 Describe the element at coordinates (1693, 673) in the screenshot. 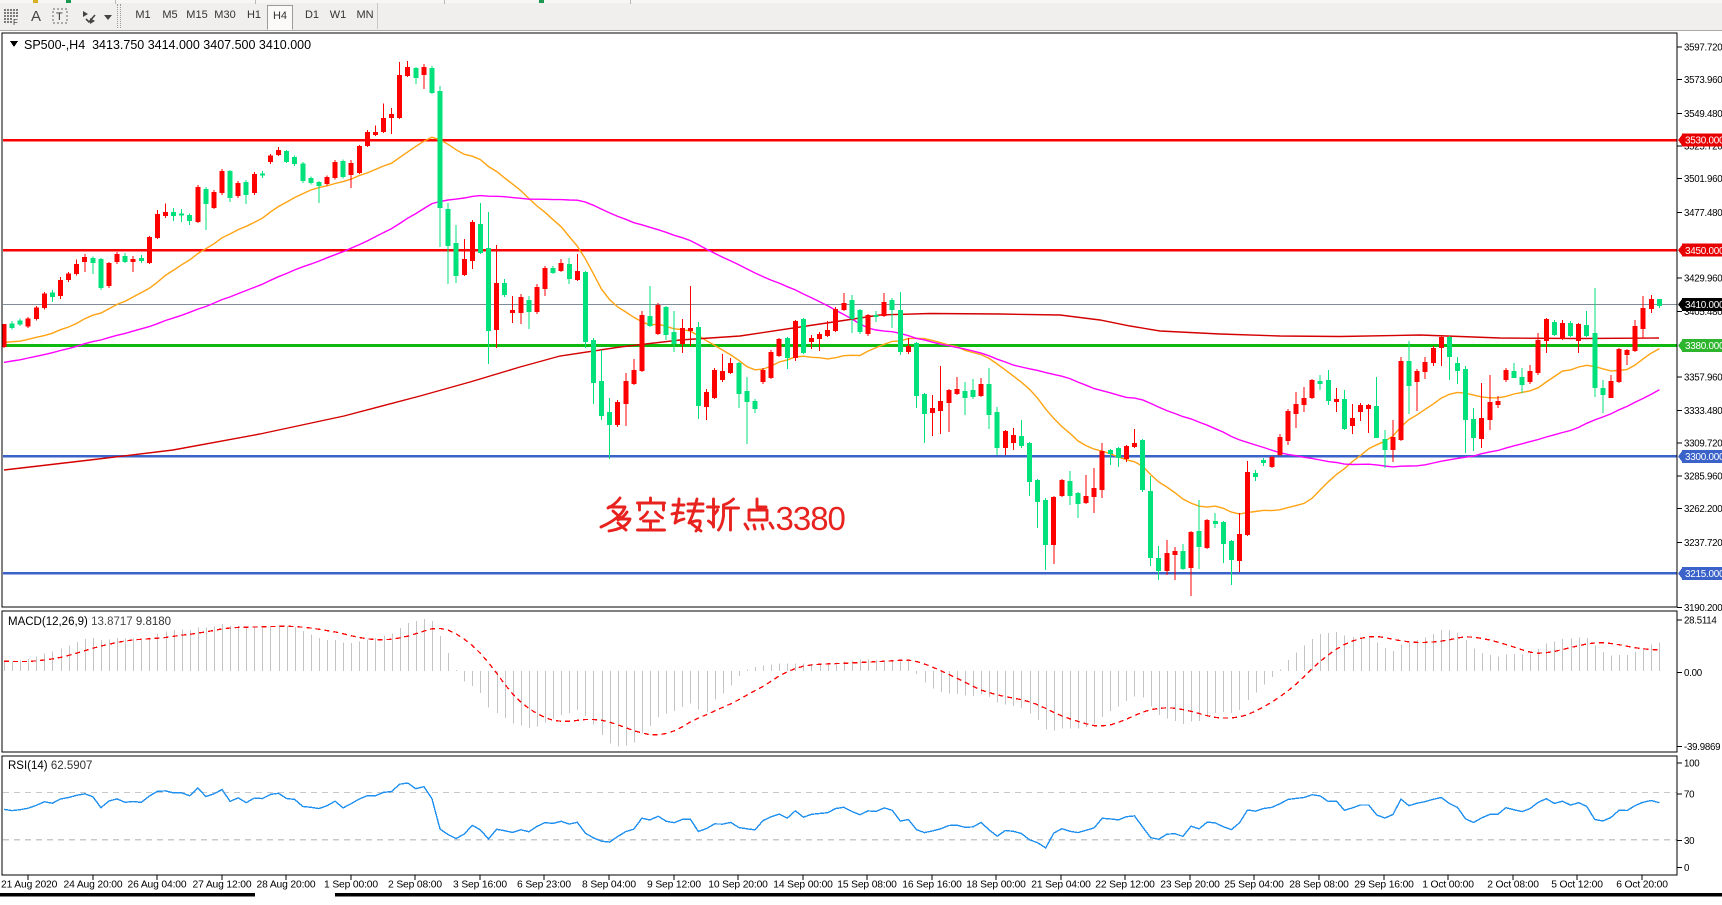

I see `svg-text: 0.00` at that location.